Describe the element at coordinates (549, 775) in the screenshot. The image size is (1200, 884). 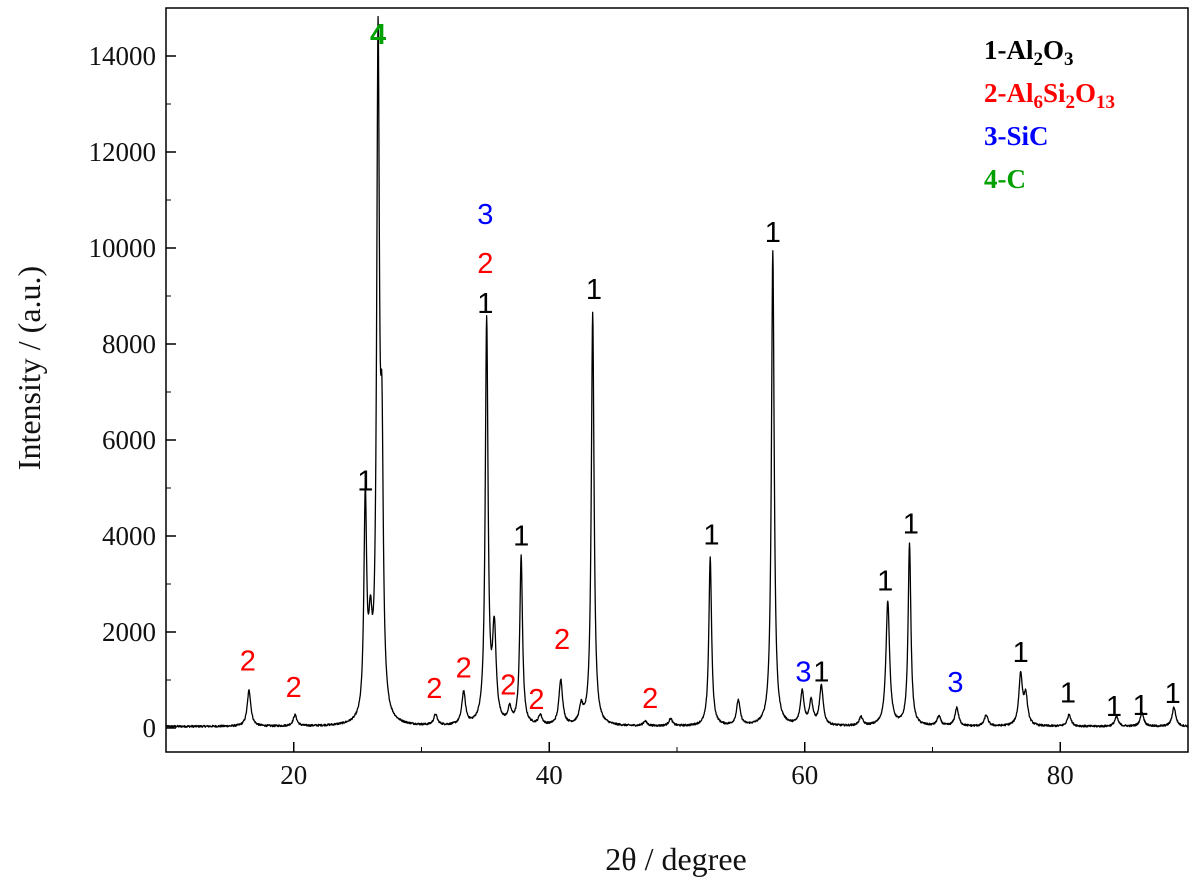
I see `x-tick-label: 40` at that location.